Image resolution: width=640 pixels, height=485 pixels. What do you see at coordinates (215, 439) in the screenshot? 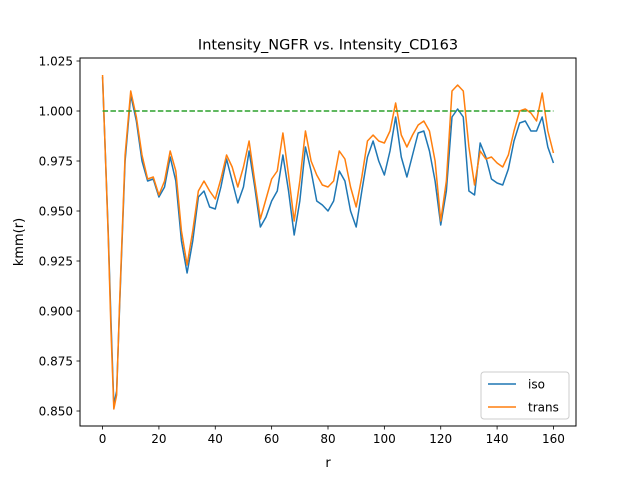
I see `x-tick-label: 40` at bounding box center [215, 439].